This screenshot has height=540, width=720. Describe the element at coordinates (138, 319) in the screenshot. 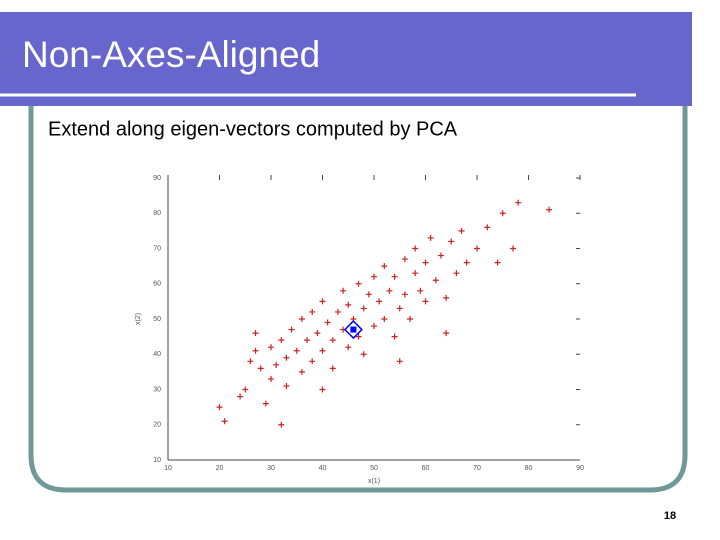

I see `y-axis-label: x(2)` at that location.